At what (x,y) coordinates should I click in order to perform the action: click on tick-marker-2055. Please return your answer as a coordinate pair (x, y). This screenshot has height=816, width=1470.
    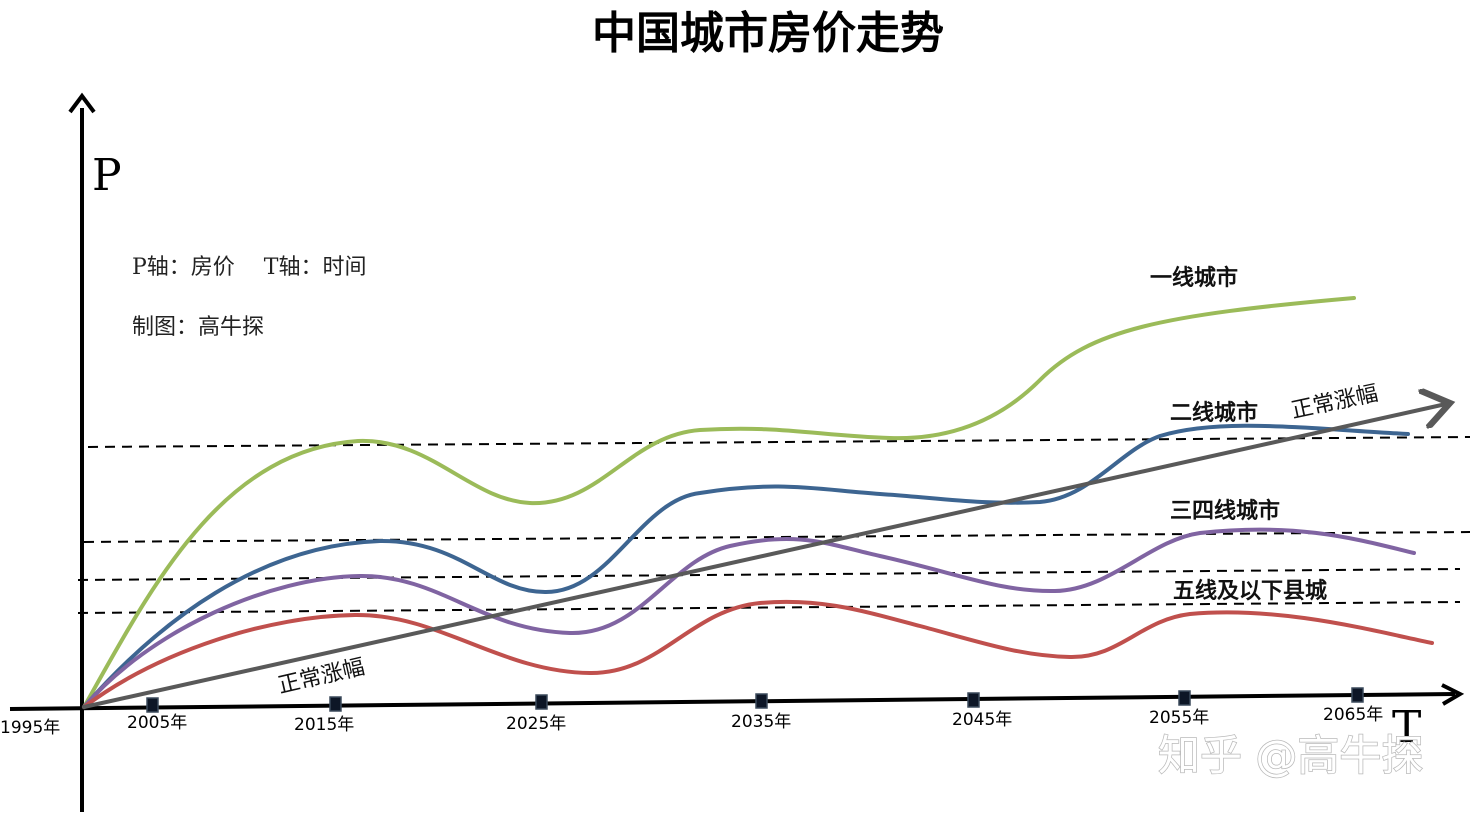
    Looking at the image, I should click on (1184, 698).